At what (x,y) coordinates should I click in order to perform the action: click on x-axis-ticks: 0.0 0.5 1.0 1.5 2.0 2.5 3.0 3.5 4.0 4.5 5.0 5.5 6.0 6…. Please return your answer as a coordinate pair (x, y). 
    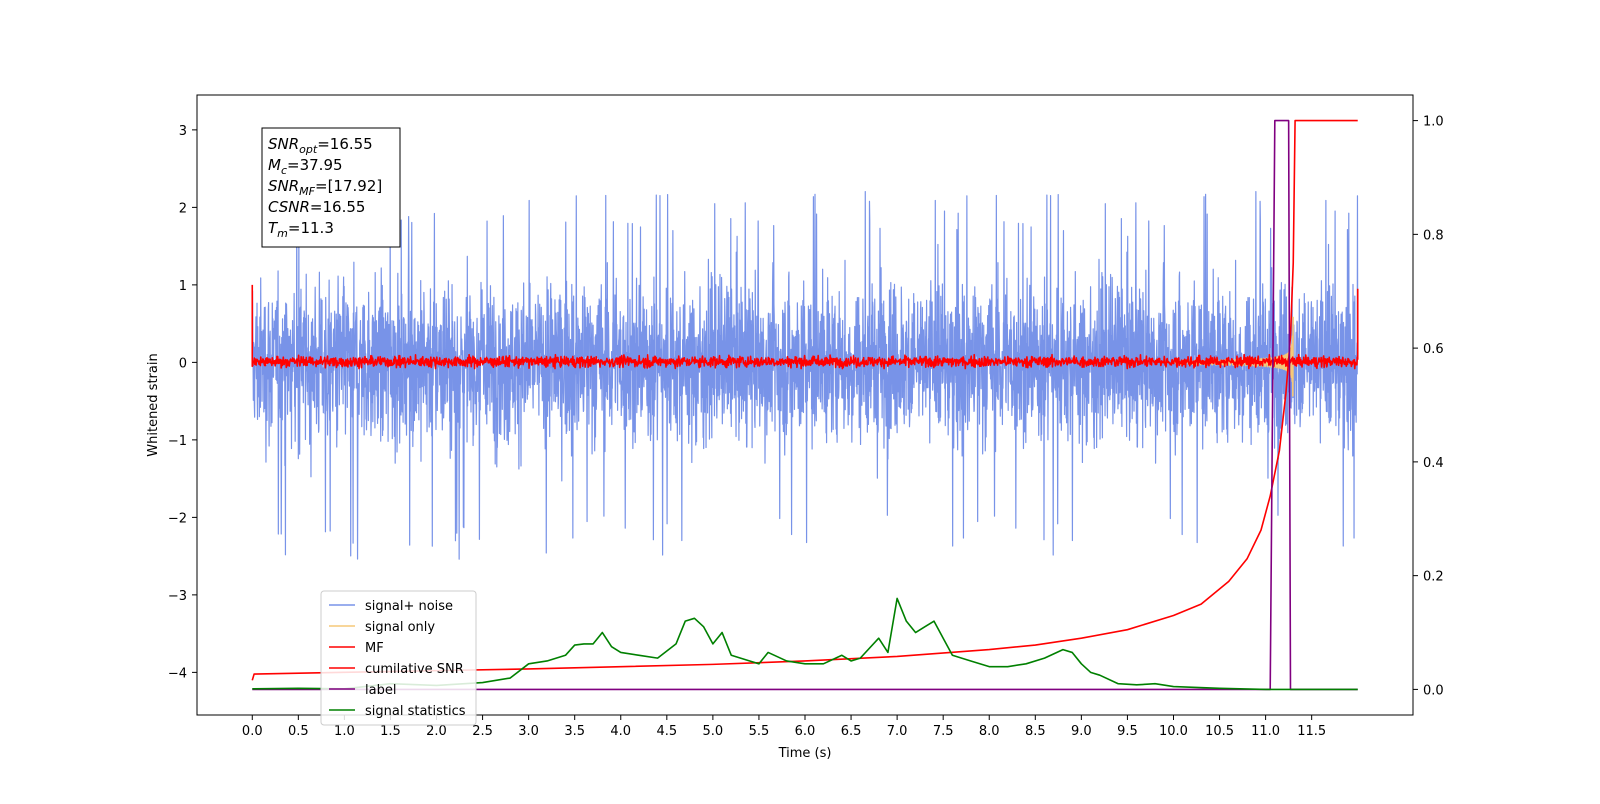
    Looking at the image, I should click on (784, 727).